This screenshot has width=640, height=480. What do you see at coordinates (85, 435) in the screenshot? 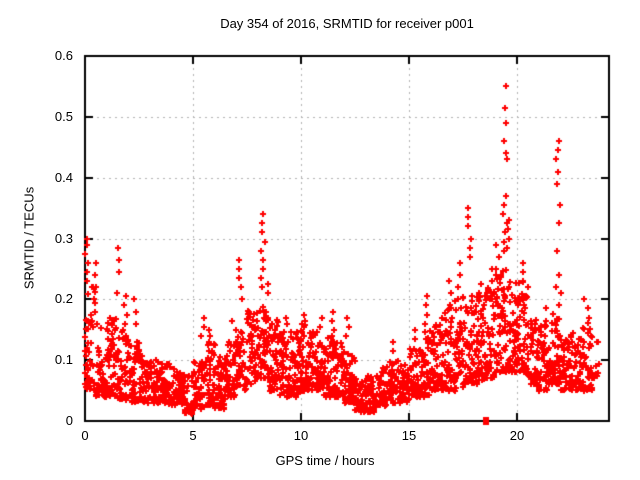
I see `x-tick-label-0: 0` at bounding box center [85, 435].